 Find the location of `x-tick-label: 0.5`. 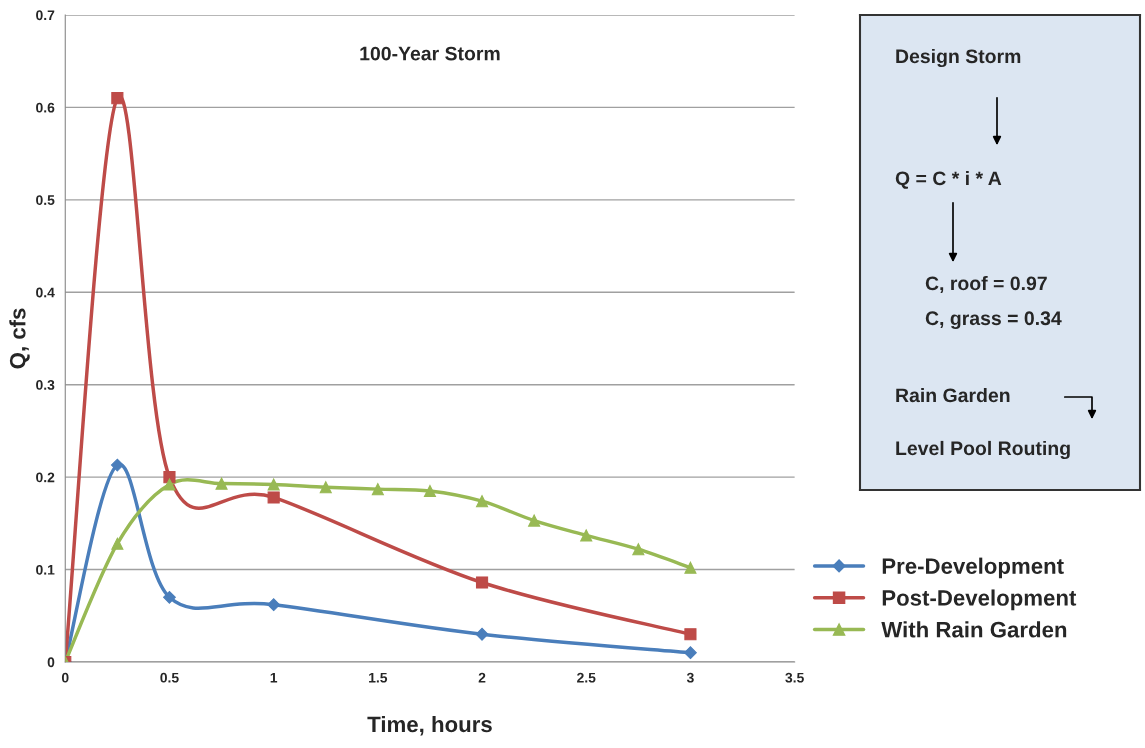

x-tick-label: 0.5 is located at coordinates (169, 677).